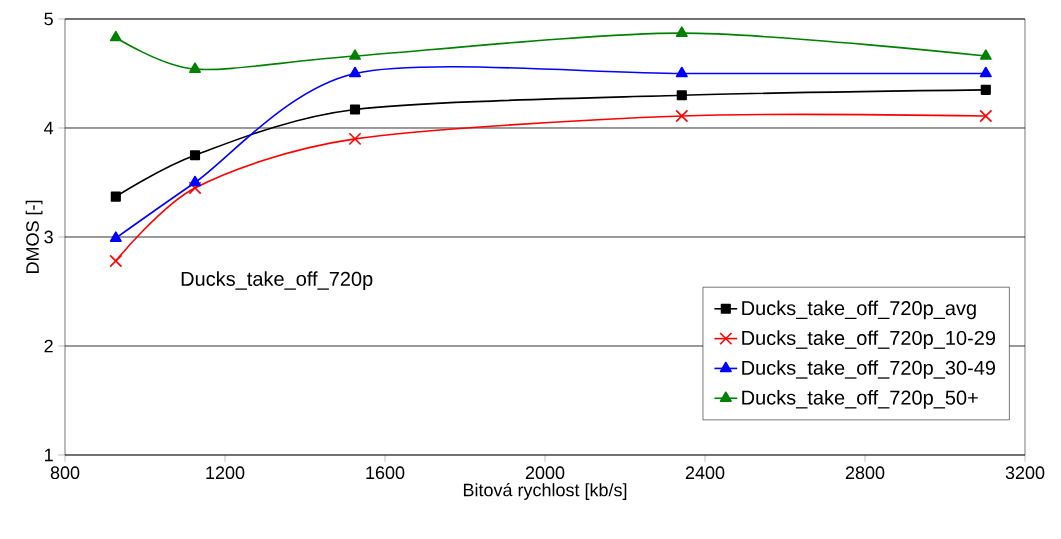 This screenshot has width=1061, height=539. I want to click on y-tick-label: 3, so click(48, 237).